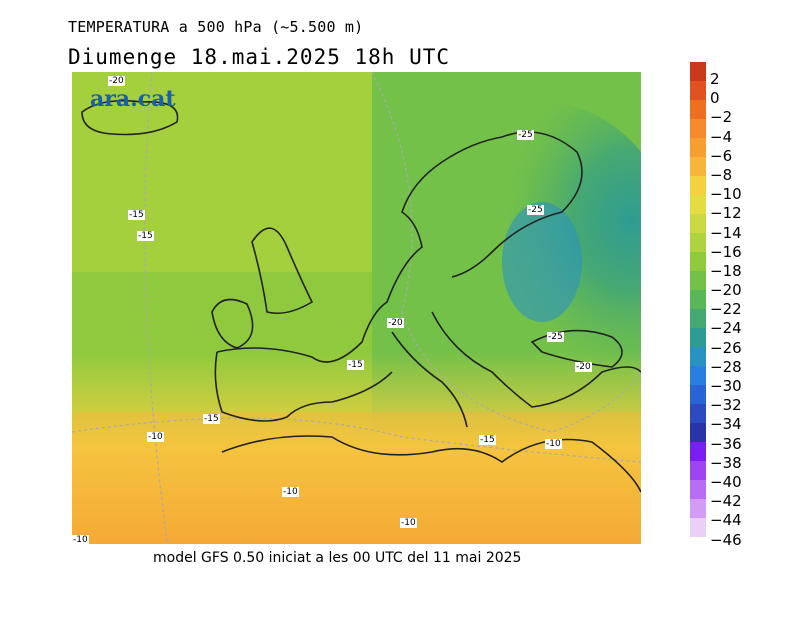 The height and width of the screenshot is (617, 800). Describe the element at coordinates (715, 98) in the screenshot. I see `legend-label: 0` at that location.